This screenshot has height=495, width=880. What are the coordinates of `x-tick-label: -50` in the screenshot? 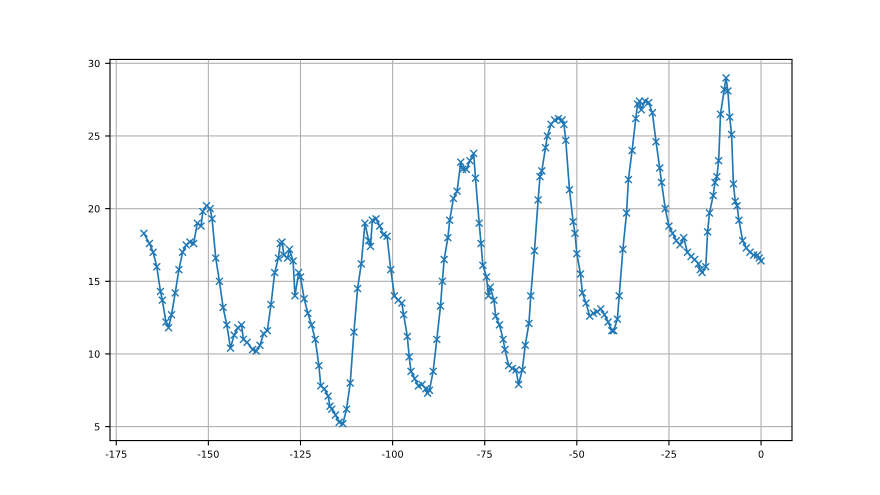 It's located at (576, 454).